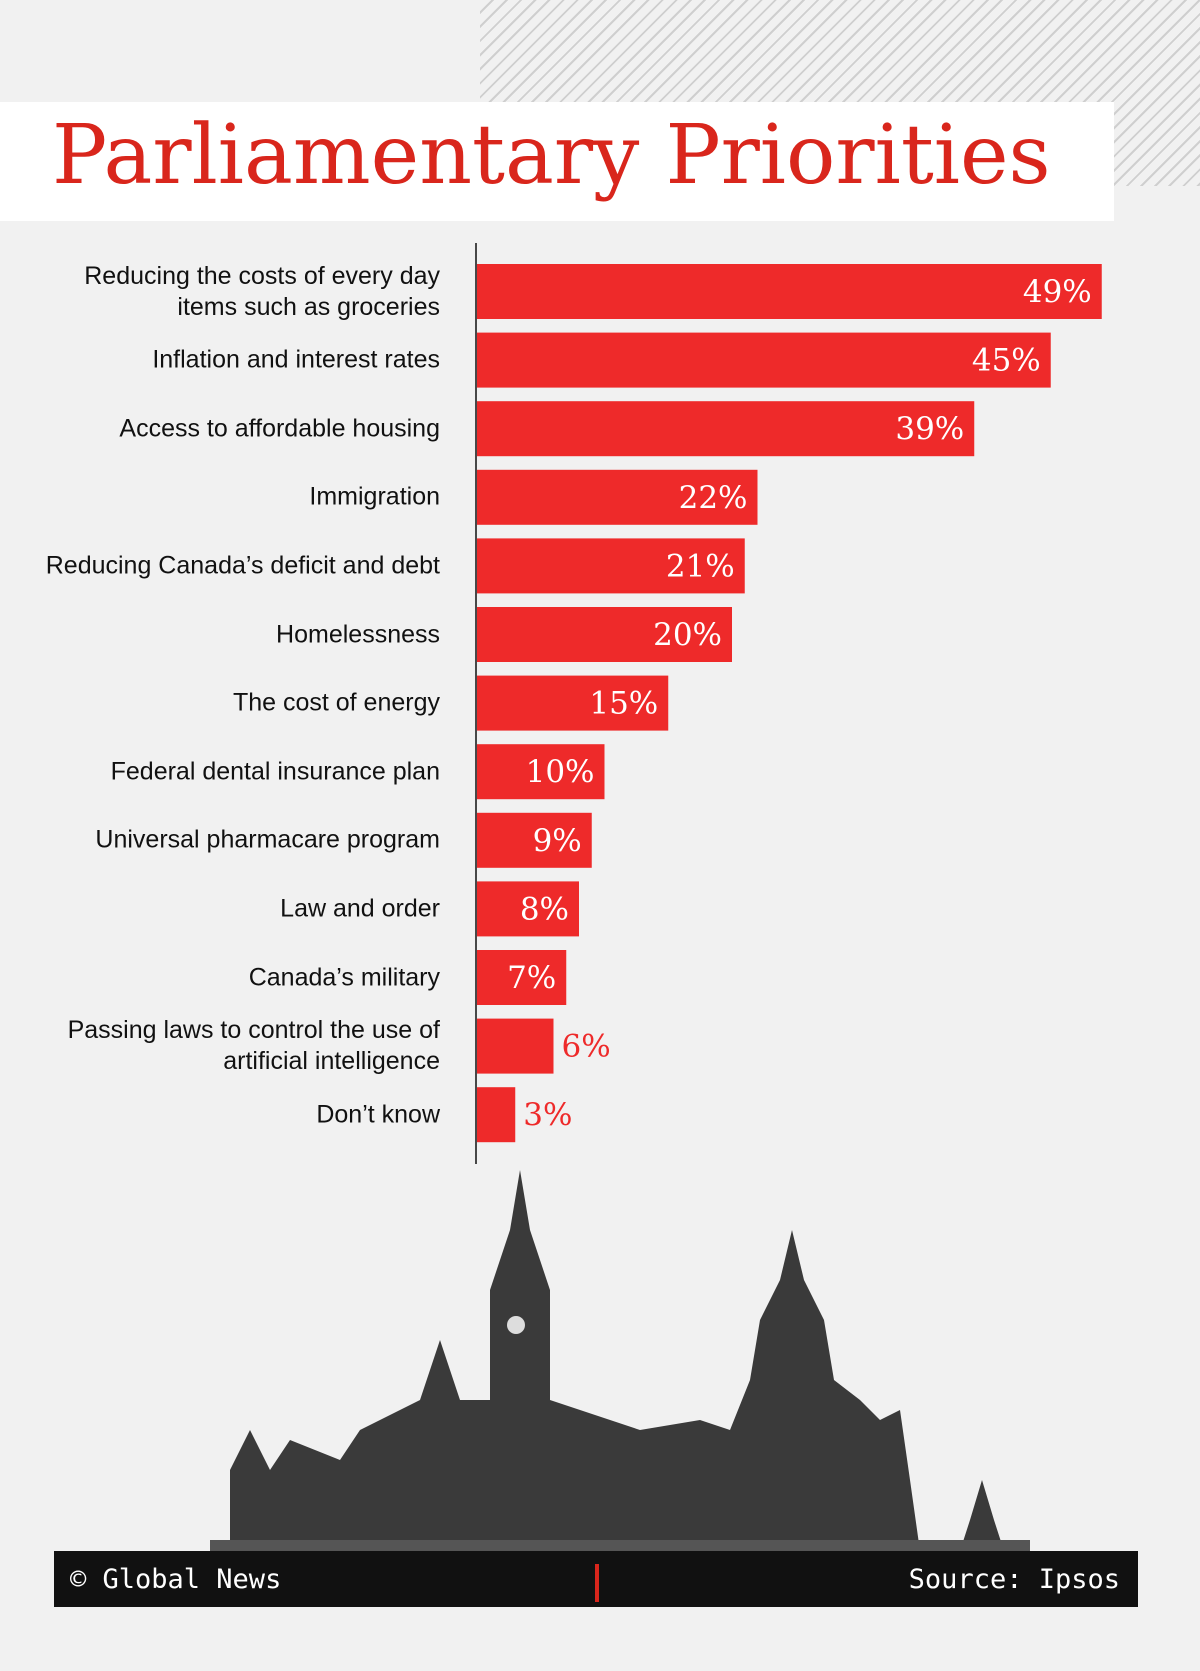 Image resolution: width=1200 pixels, height=1671 pixels. Describe the element at coordinates (358, 634) in the screenshot. I see `category-label: Homelessness` at that location.